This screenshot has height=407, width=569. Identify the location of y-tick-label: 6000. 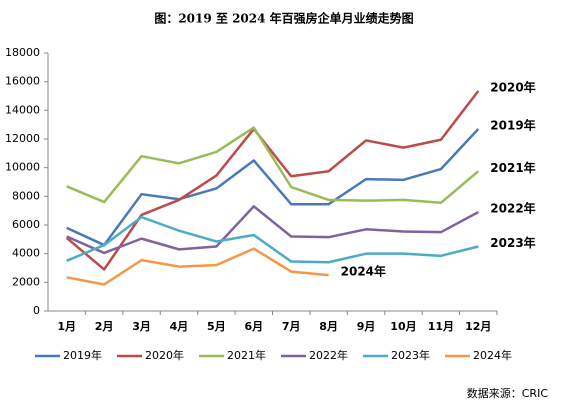
(26, 224).